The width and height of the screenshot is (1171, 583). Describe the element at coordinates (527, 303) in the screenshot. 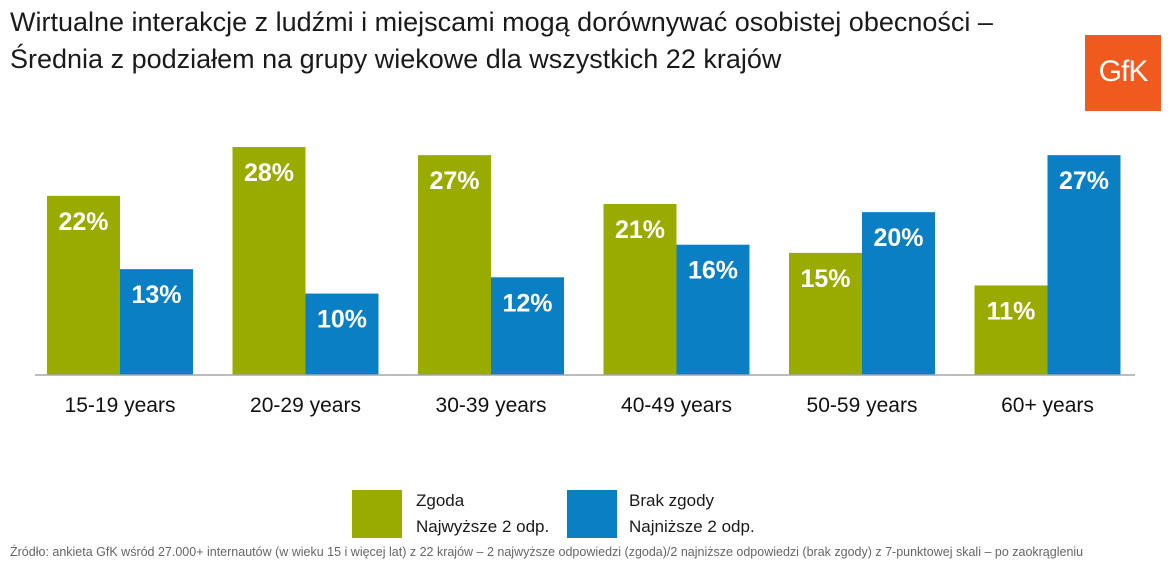

I see `data-label: 12%` at that location.